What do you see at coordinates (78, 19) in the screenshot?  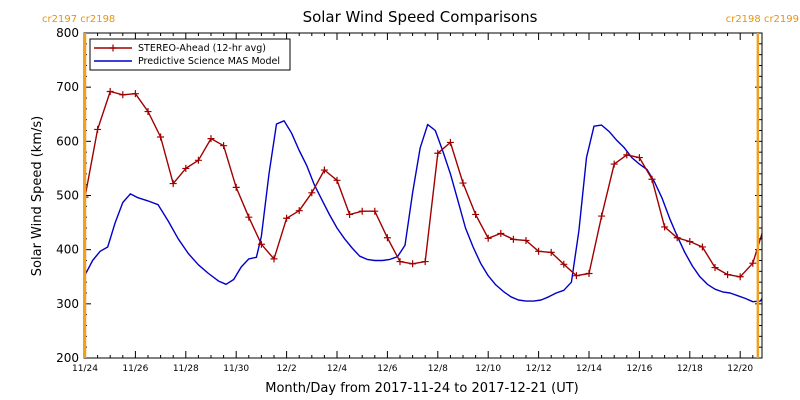 I see `carrington-label: cr2197 cr2198` at bounding box center [78, 19].